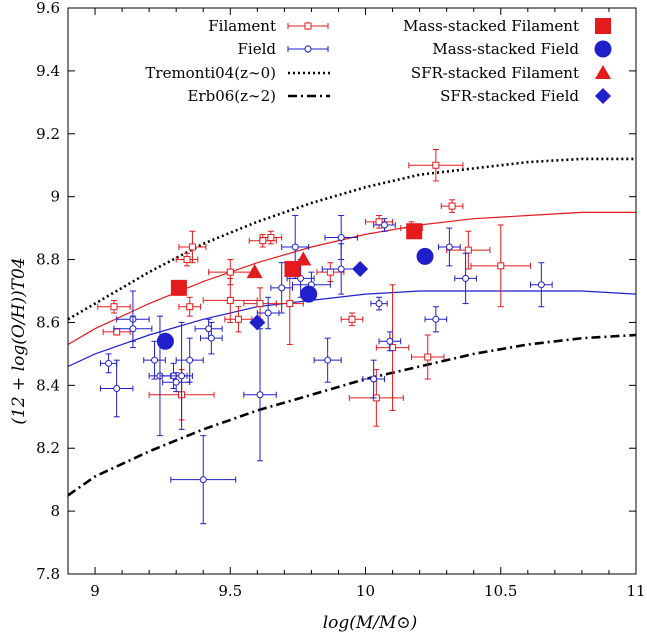  What do you see at coordinates (257, 49) in the screenshot?
I see `legend-label: Field` at bounding box center [257, 49].